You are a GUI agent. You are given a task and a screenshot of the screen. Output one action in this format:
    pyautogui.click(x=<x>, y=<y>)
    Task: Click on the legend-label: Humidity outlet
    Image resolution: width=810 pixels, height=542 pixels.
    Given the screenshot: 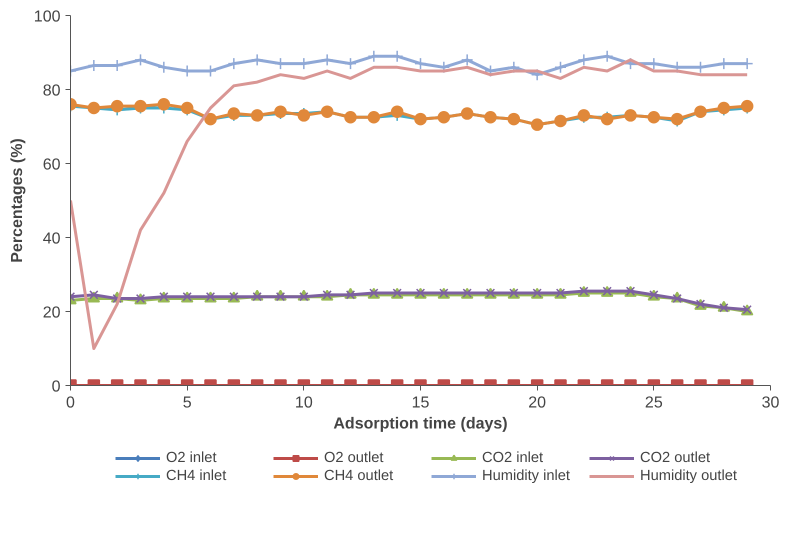 What is the action you would take?
    pyautogui.click(x=689, y=476)
    